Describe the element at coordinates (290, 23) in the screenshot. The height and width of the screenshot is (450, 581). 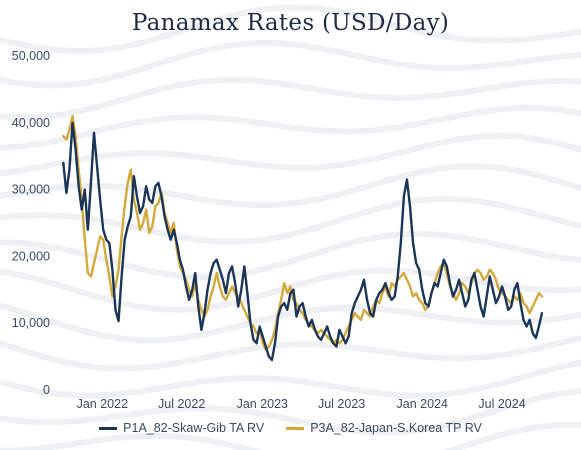
I see `chart-title: Panamax Rates (USD/Day)` at that location.